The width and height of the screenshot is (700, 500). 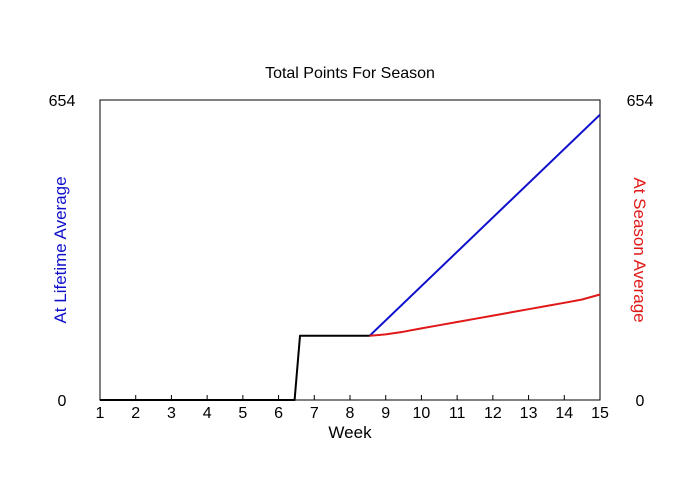 What do you see at coordinates (639, 249) in the screenshot?
I see `y-axis-label-right: At Season Average` at bounding box center [639, 249].